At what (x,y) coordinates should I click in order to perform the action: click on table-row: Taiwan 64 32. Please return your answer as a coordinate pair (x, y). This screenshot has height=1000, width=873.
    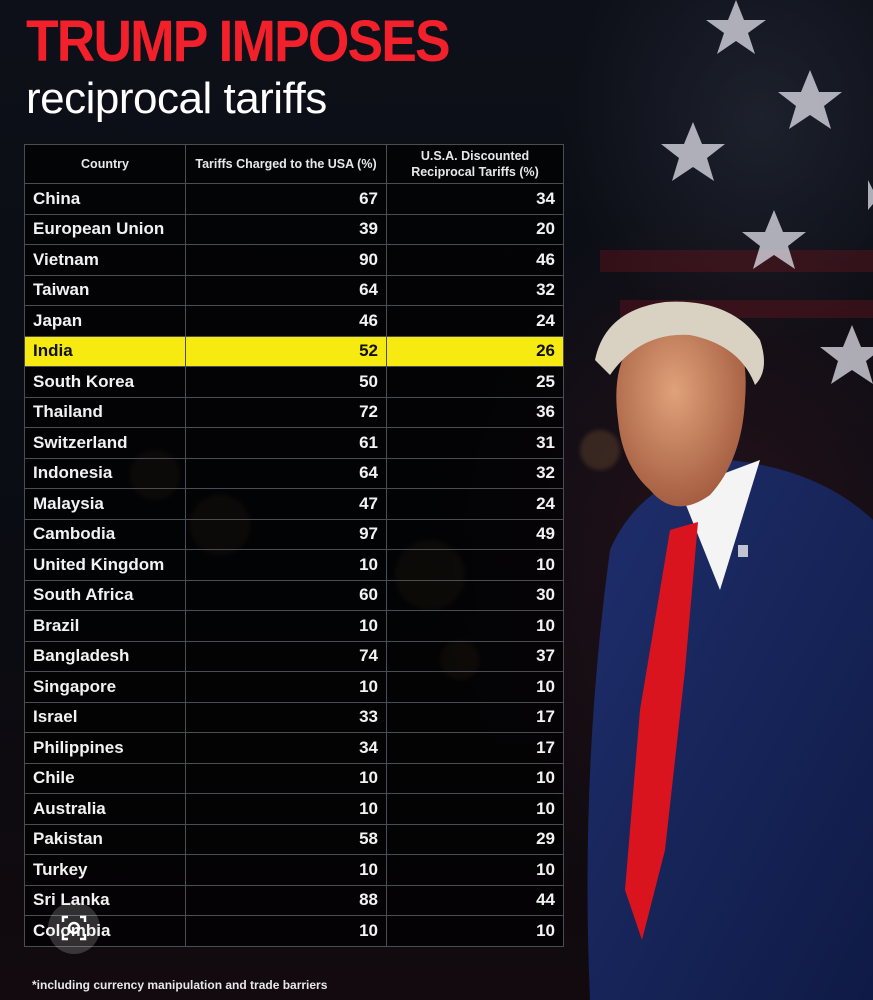
    Looking at the image, I should click on (294, 290).